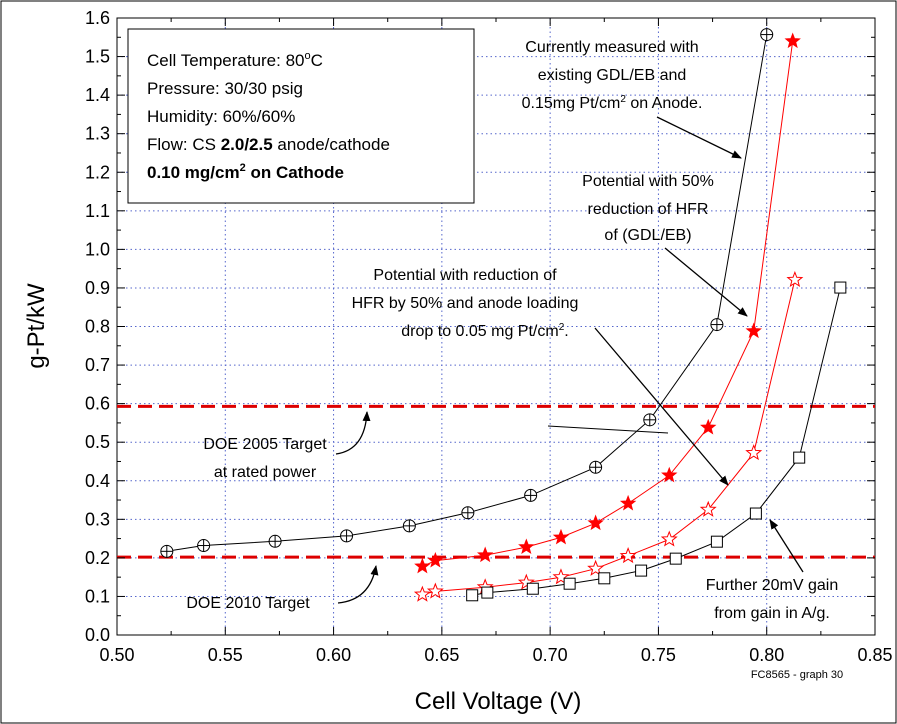 The image size is (897, 724). What do you see at coordinates (97, 172) in the screenshot?
I see `y-tick-label: 1.2` at bounding box center [97, 172].